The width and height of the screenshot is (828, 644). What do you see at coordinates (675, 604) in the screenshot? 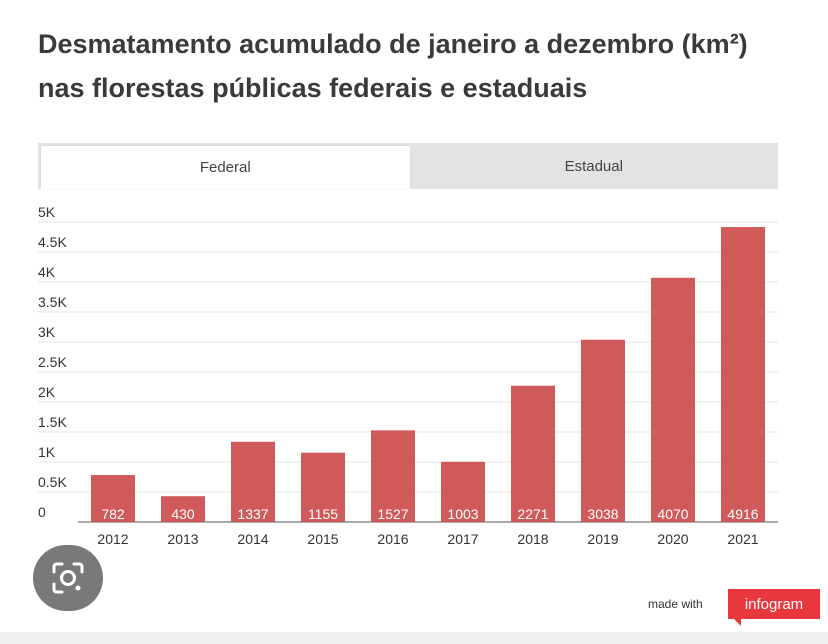
I see `made-with-text: made with` at bounding box center [675, 604].